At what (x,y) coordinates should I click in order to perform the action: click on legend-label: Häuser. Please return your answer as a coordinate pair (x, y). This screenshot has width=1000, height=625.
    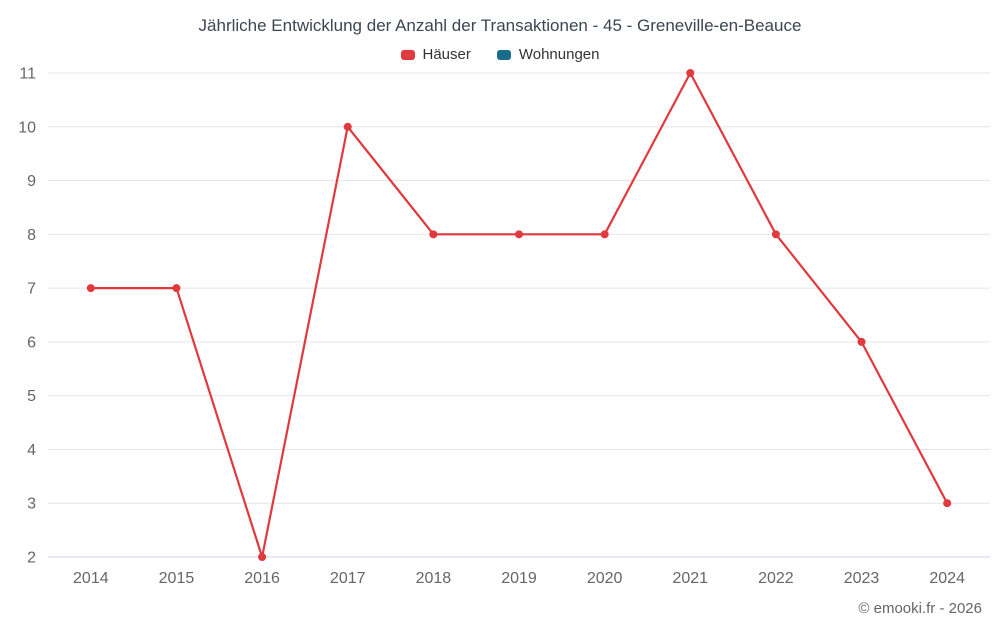
    Looking at the image, I should click on (446, 54).